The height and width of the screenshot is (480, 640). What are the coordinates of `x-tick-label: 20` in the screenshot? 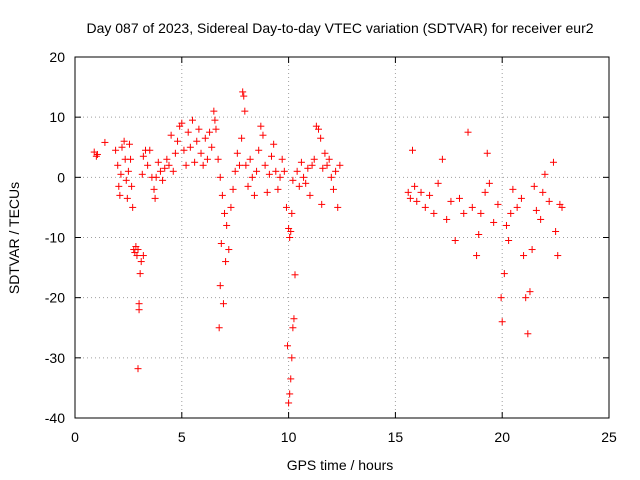 It's located at (502, 437).